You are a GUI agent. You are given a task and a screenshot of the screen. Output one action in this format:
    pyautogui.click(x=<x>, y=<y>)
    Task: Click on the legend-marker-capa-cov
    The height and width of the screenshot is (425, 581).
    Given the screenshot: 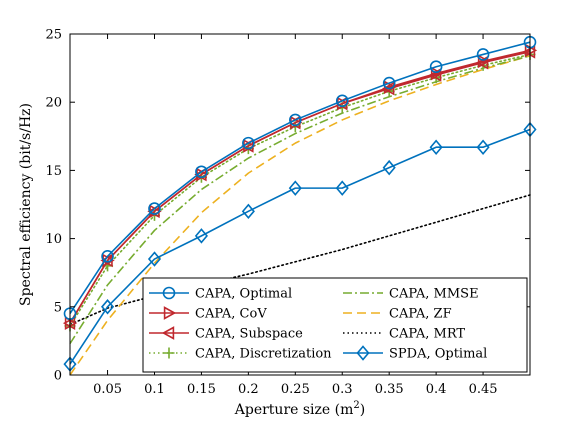 What is the action you would take?
    pyautogui.click(x=170, y=313)
    